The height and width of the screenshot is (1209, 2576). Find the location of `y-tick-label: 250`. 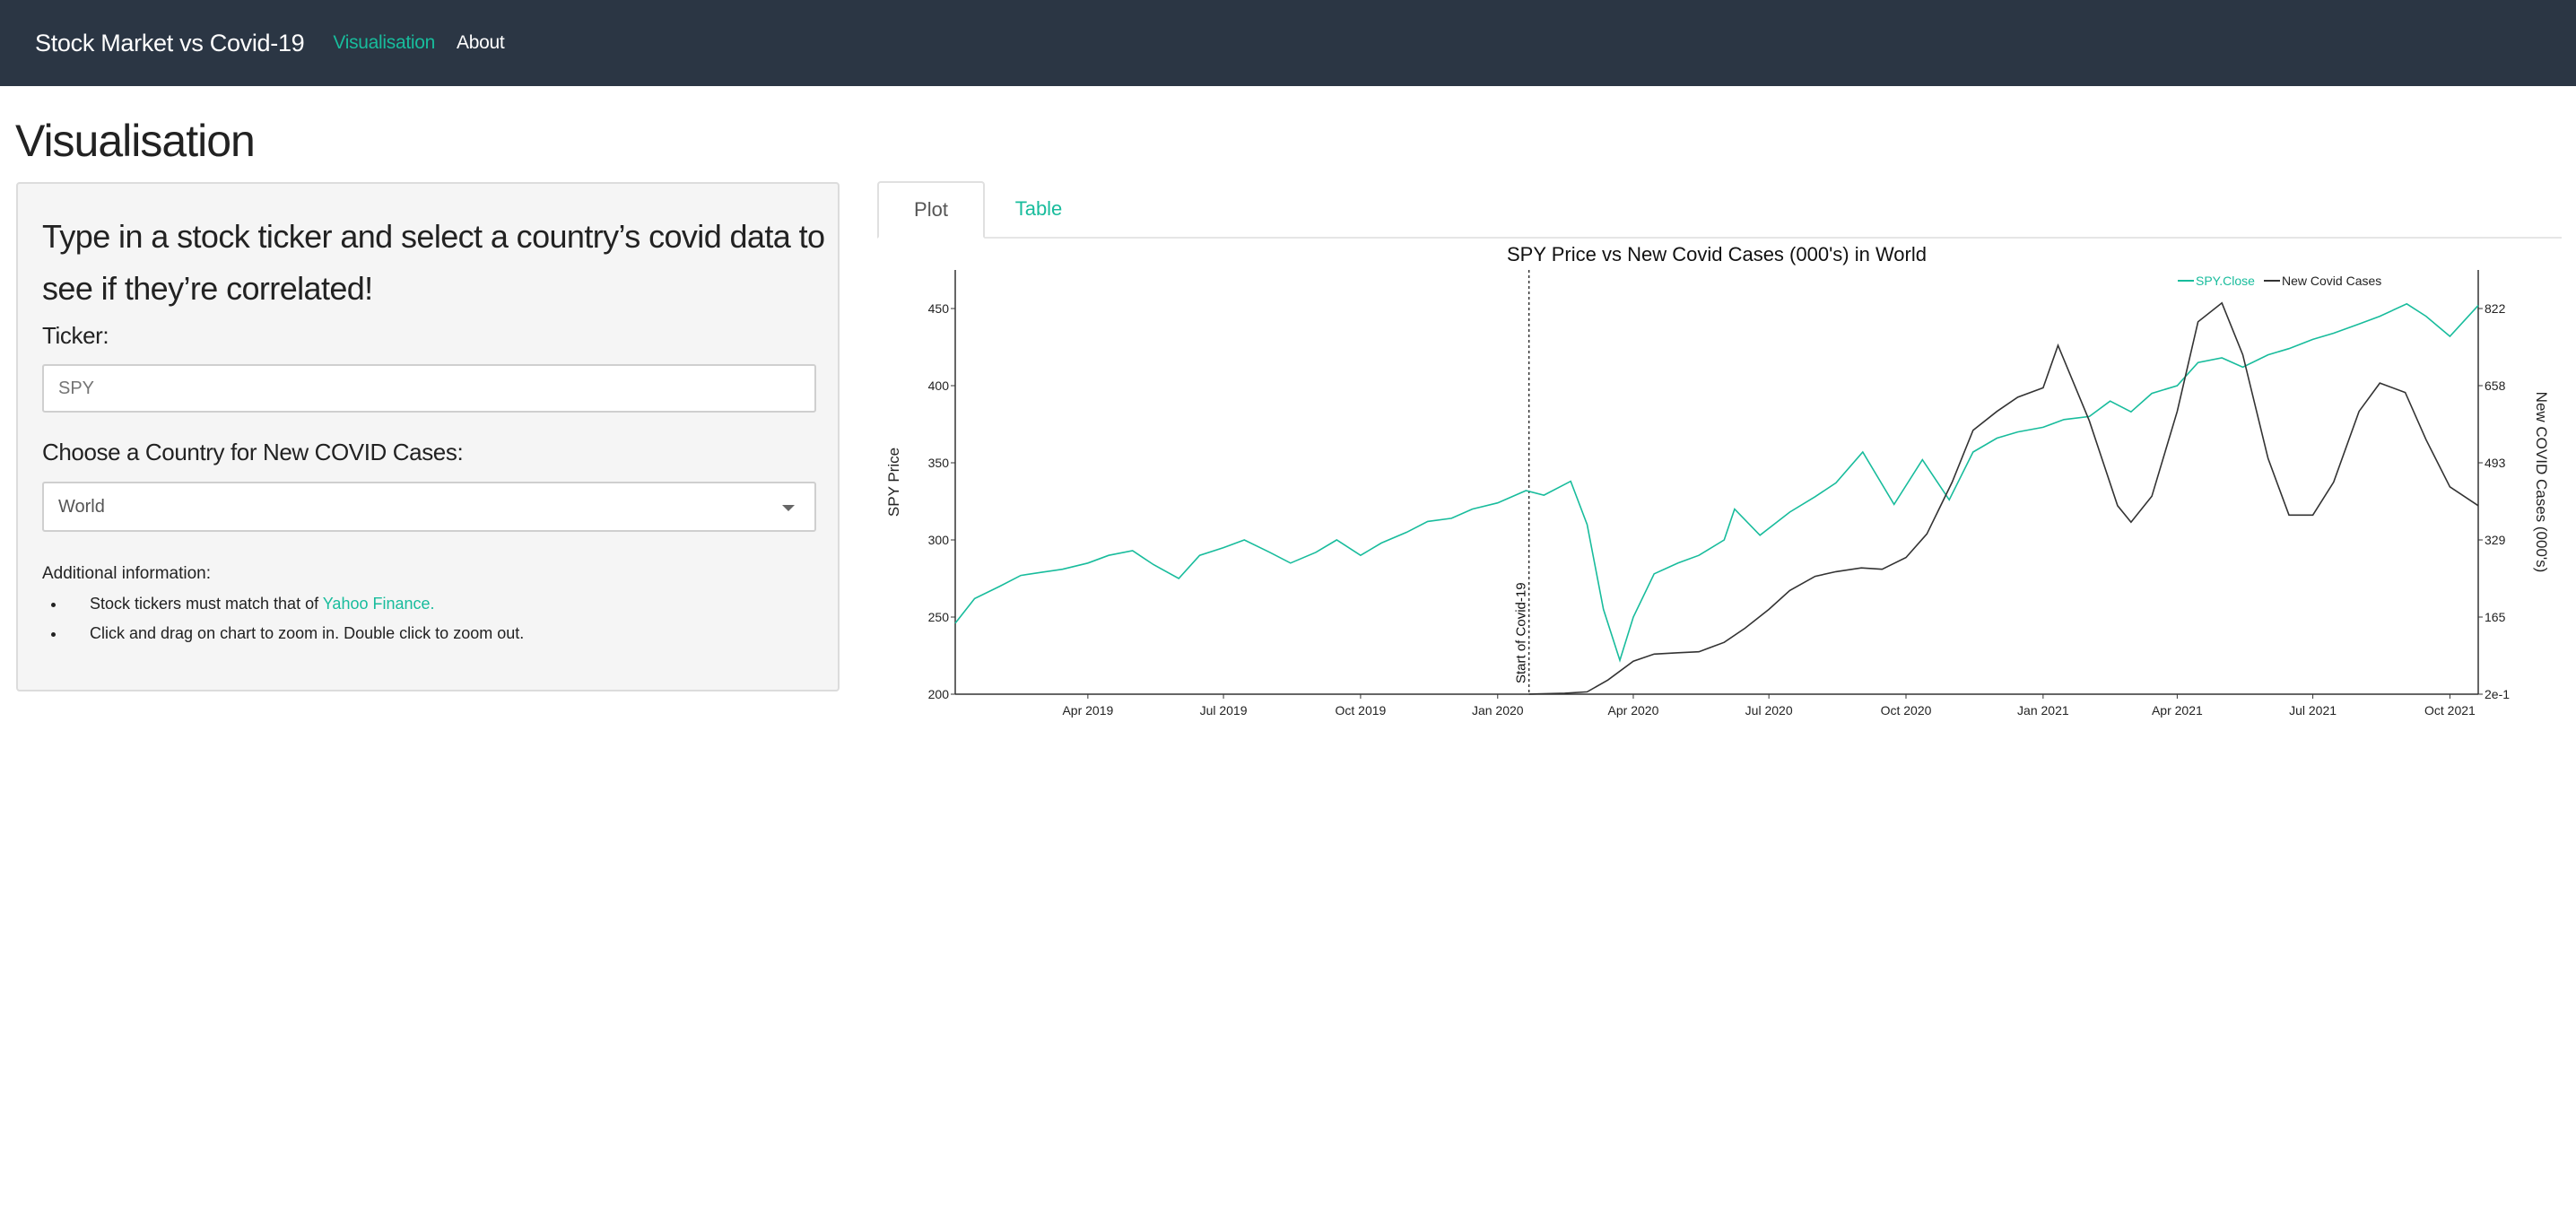

y-tick-label: 250 is located at coordinates (939, 617).